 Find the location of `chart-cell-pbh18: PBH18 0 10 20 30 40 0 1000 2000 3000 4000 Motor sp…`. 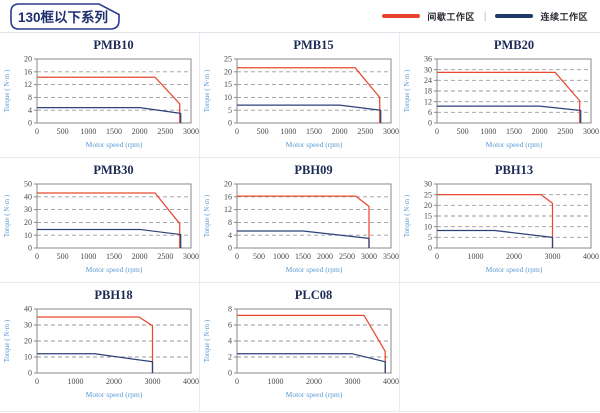

chart-cell-pbh18: PBH18 0 10 20 30 40 0 1000 2000 3000 4000 Motor sp… is located at coordinates (100, 347).